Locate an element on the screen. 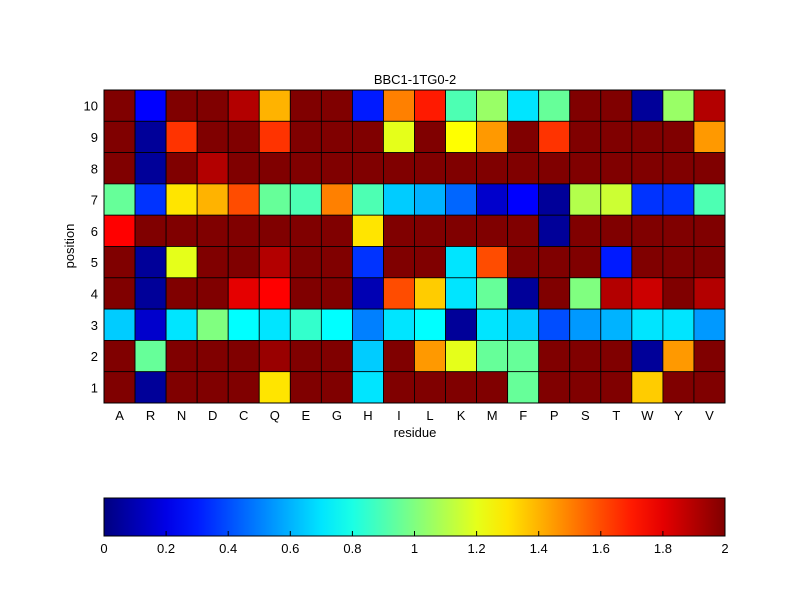  x-tick-label: F is located at coordinates (523, 415).